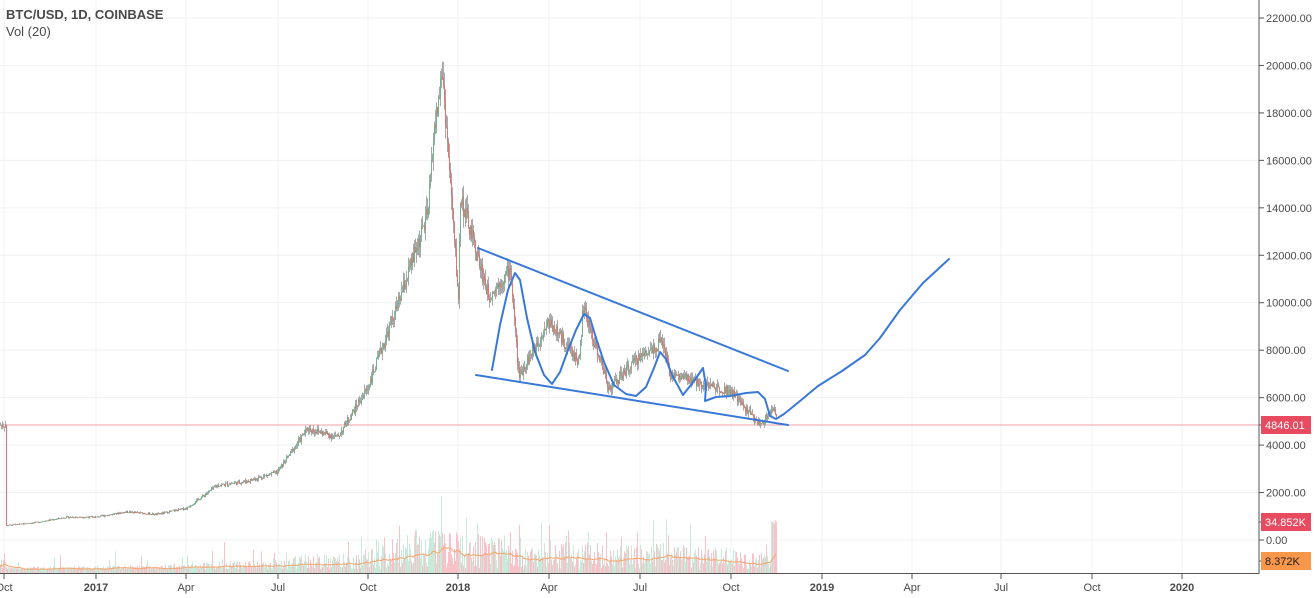  I want to click on time-tick-label: 2019, so click(822, 588).